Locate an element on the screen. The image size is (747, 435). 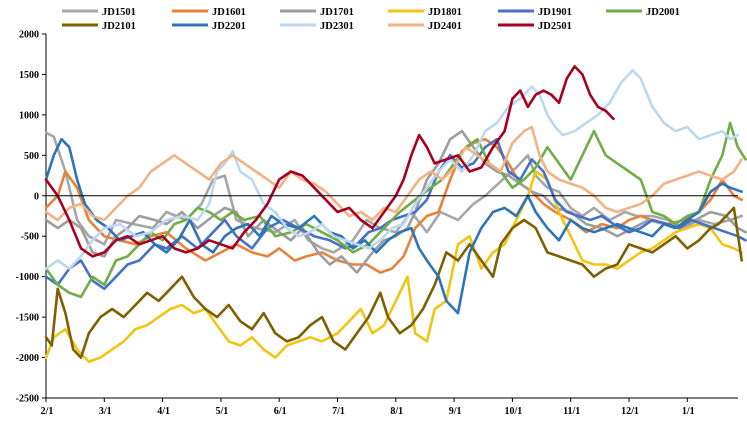
y-tick-label: -2500 is located at coordinates (27, 399).